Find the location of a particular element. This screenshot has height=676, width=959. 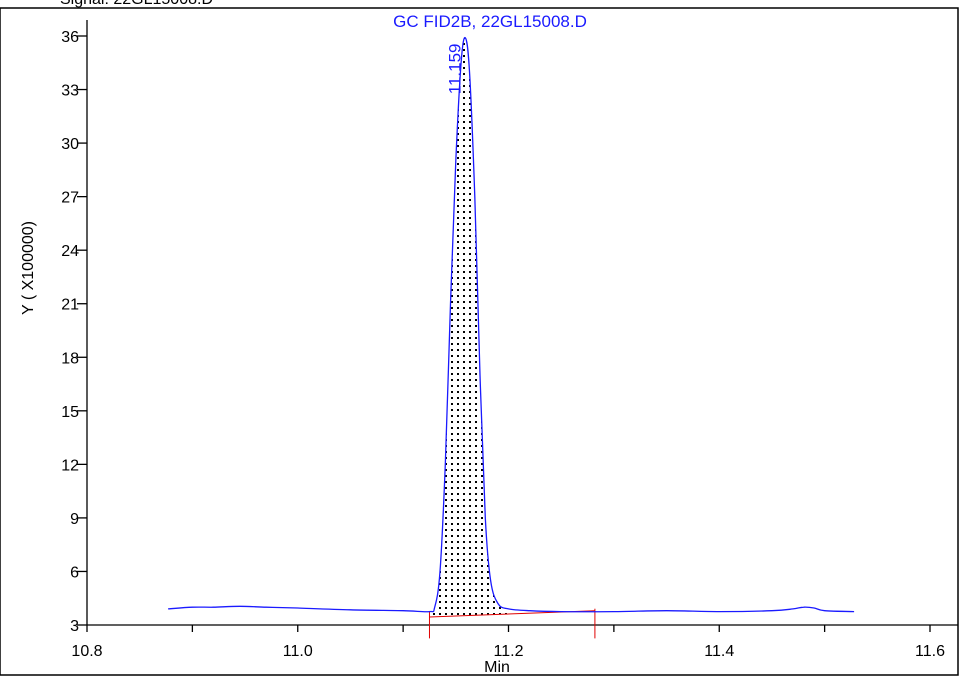

y-tick-label: 18 is located at coordinates (70, 358).